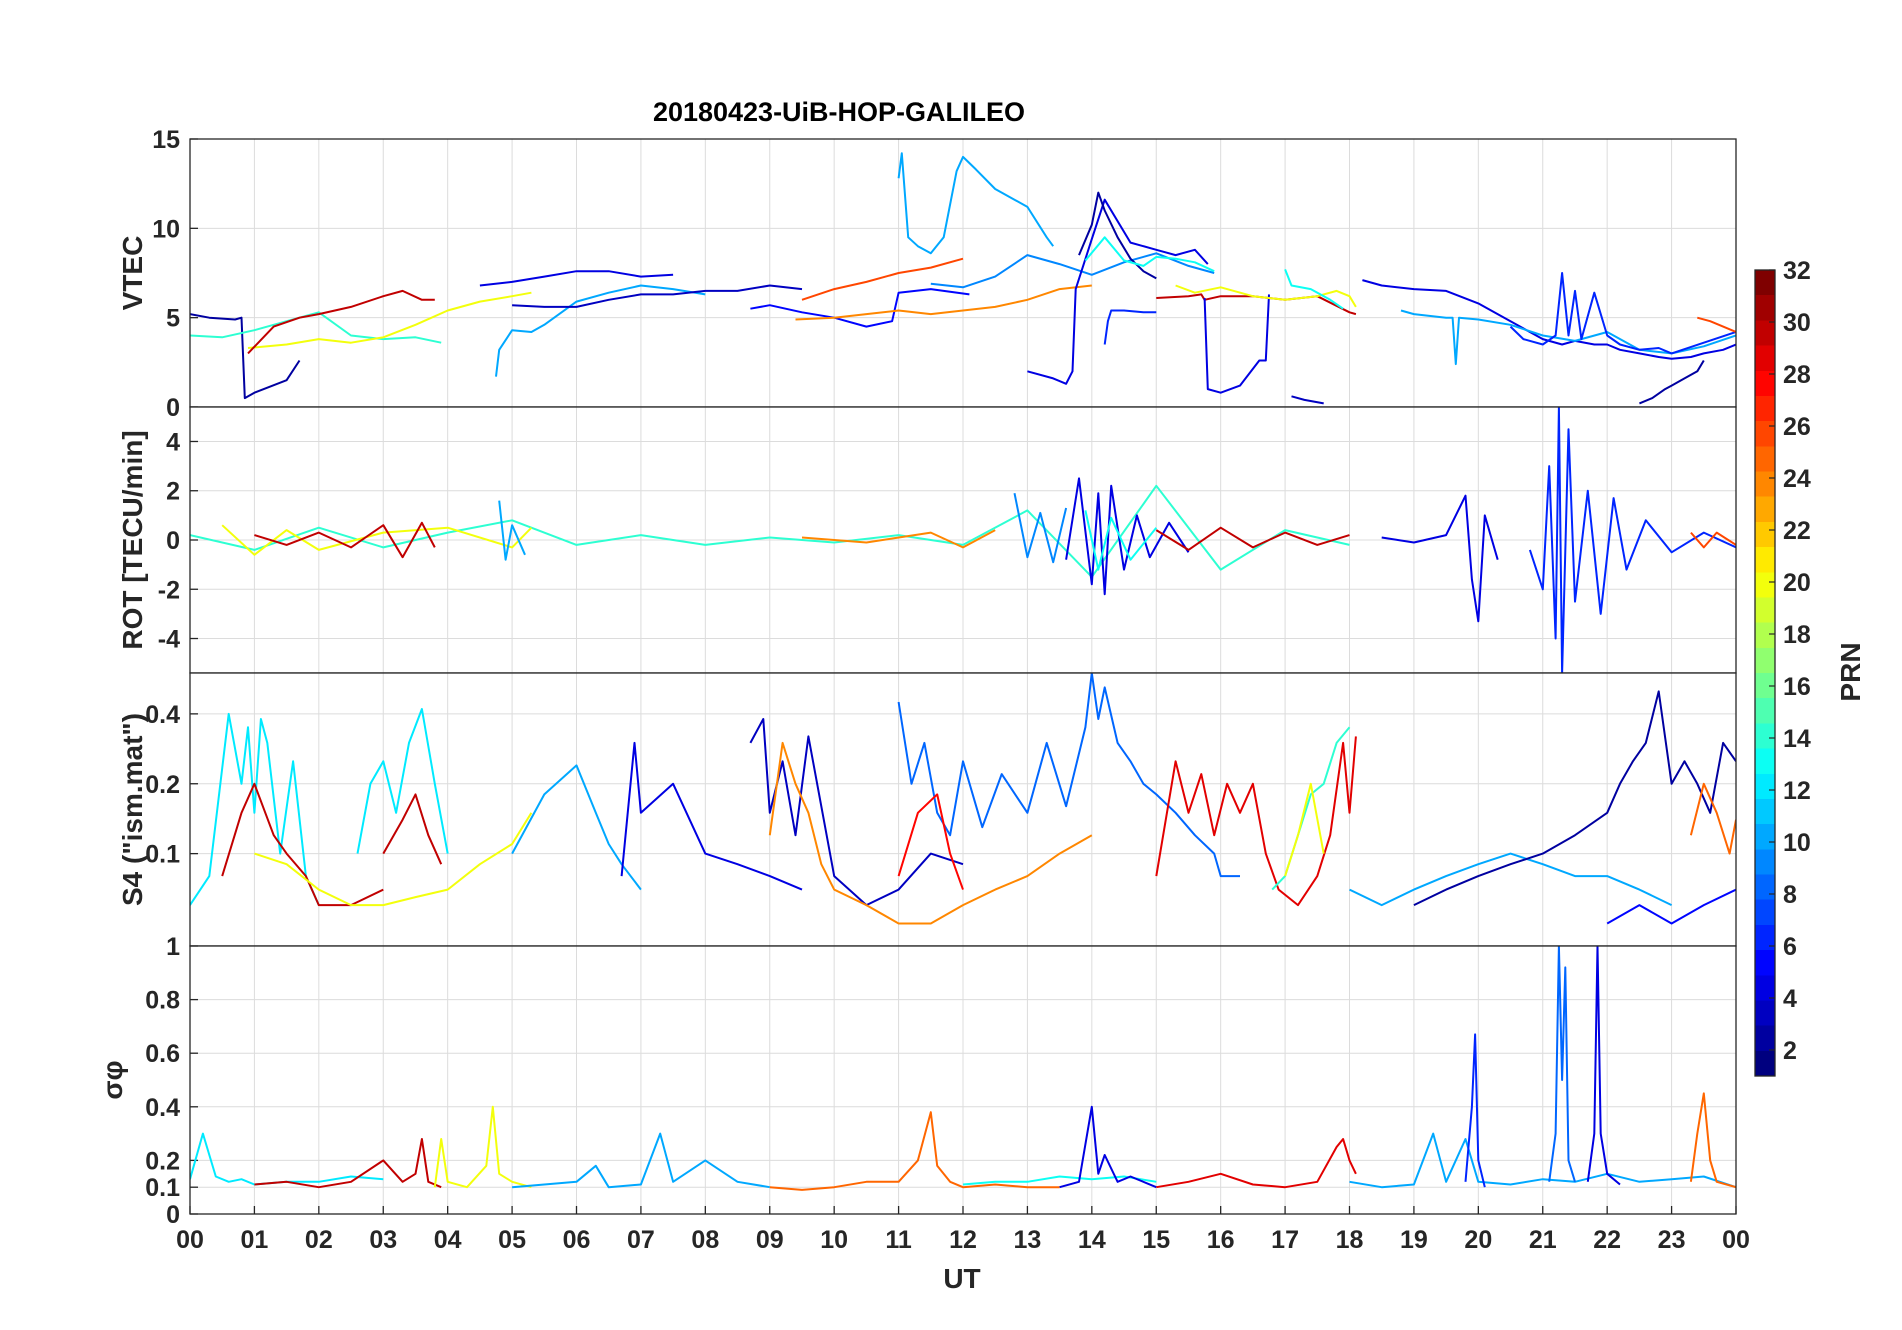 The width and height of the screenshot is (1902, 1330). Describe the element at coordinates (770, 1240) in the screenshot. I see `x-tick-label: 09` at that location.